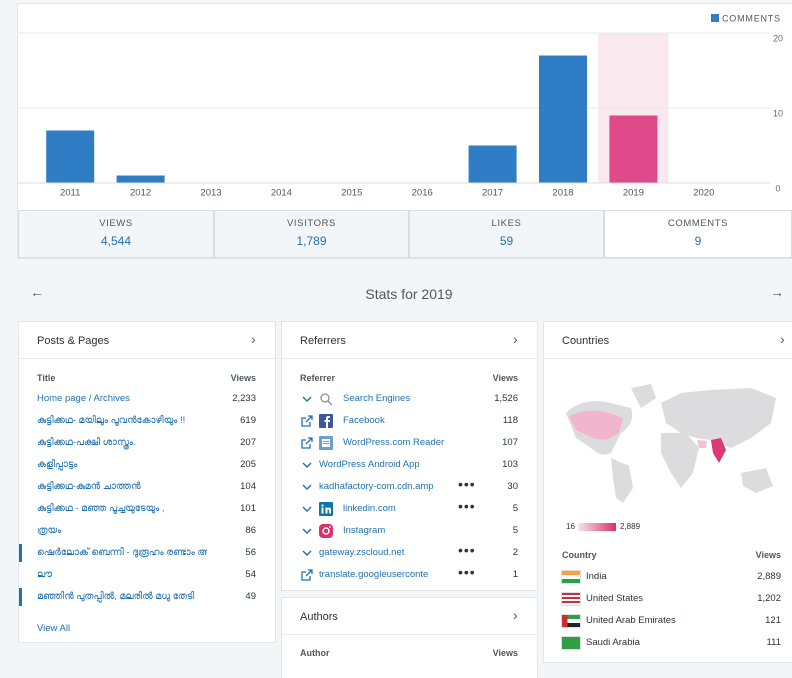 This screenshot has width=792, height=678. I want to click on post-title: കുട്ടിക്കഥ-പക്ഷി ശാസ്ത്രം., so click(86, 442).